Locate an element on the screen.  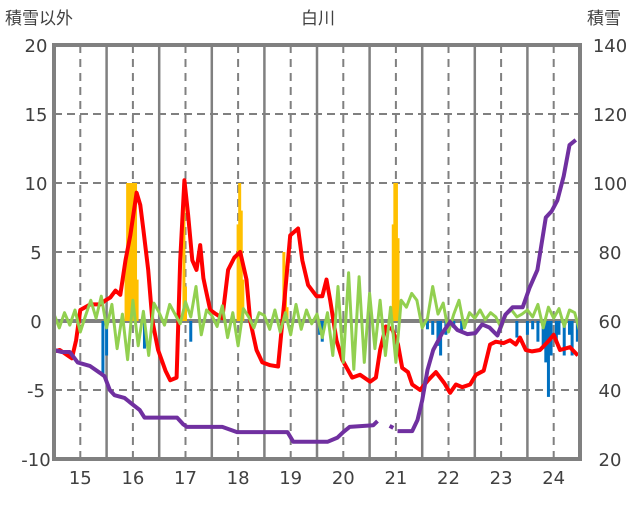
left-axis-title: 積雪以外 is located at coordinates (39, 19).